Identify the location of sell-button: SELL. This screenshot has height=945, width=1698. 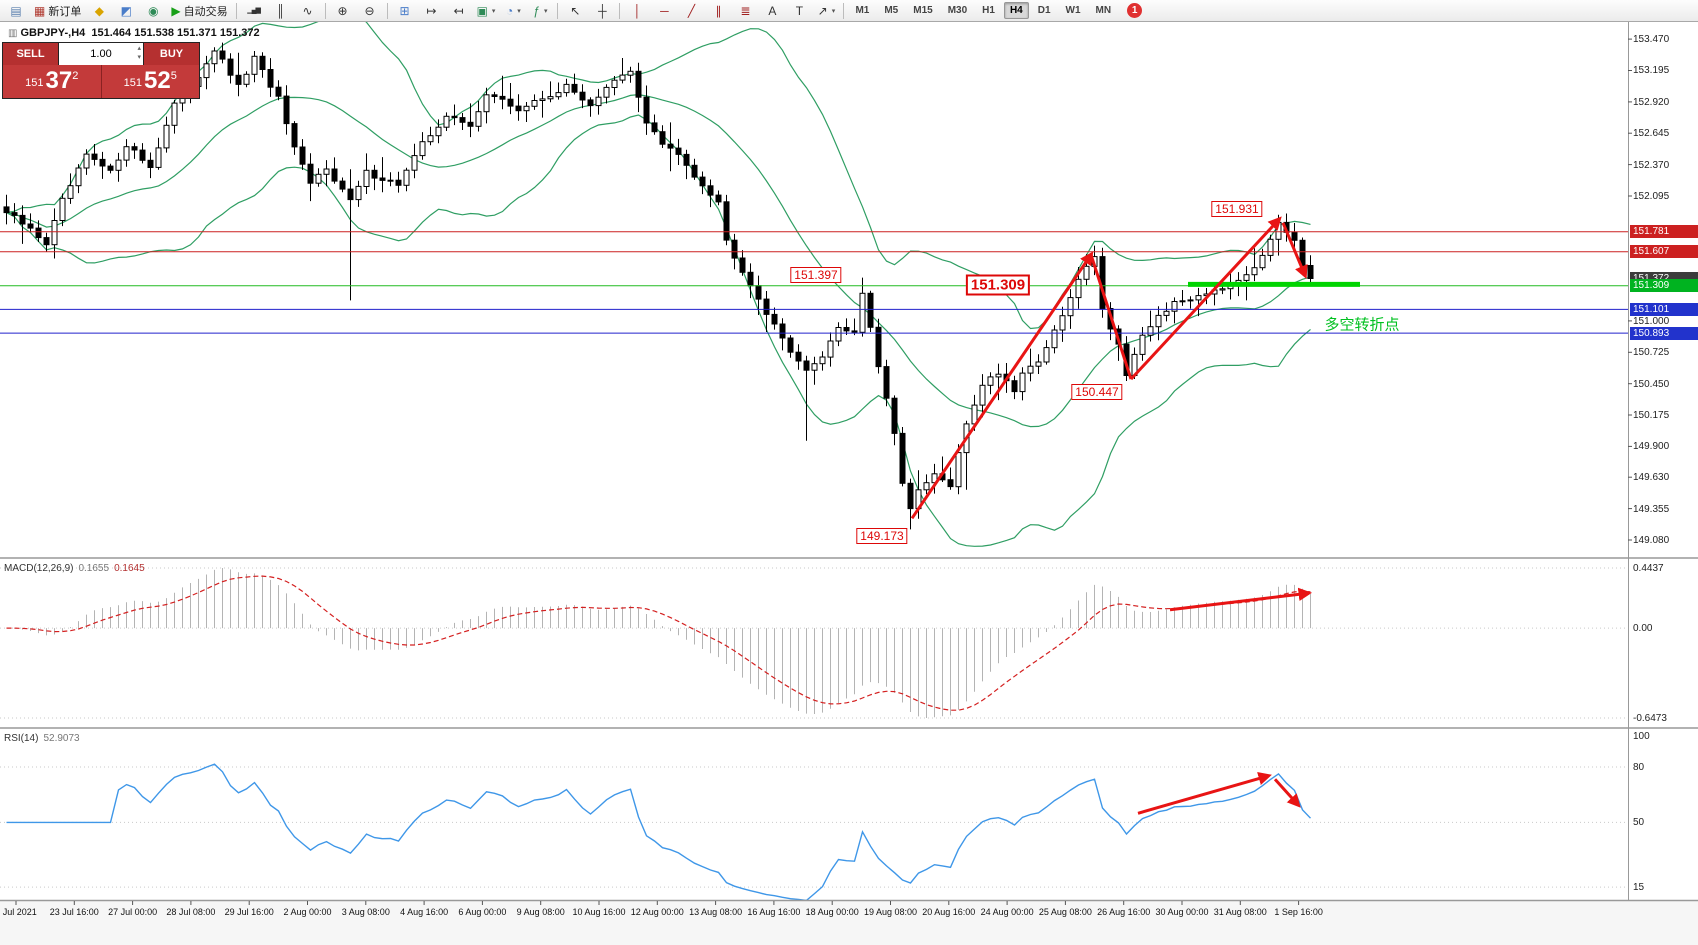
(30, 54).